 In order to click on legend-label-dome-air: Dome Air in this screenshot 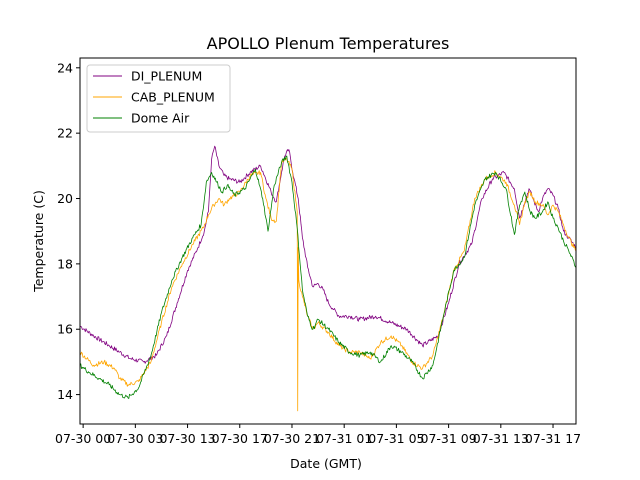, I will do `click(160, 118)`.